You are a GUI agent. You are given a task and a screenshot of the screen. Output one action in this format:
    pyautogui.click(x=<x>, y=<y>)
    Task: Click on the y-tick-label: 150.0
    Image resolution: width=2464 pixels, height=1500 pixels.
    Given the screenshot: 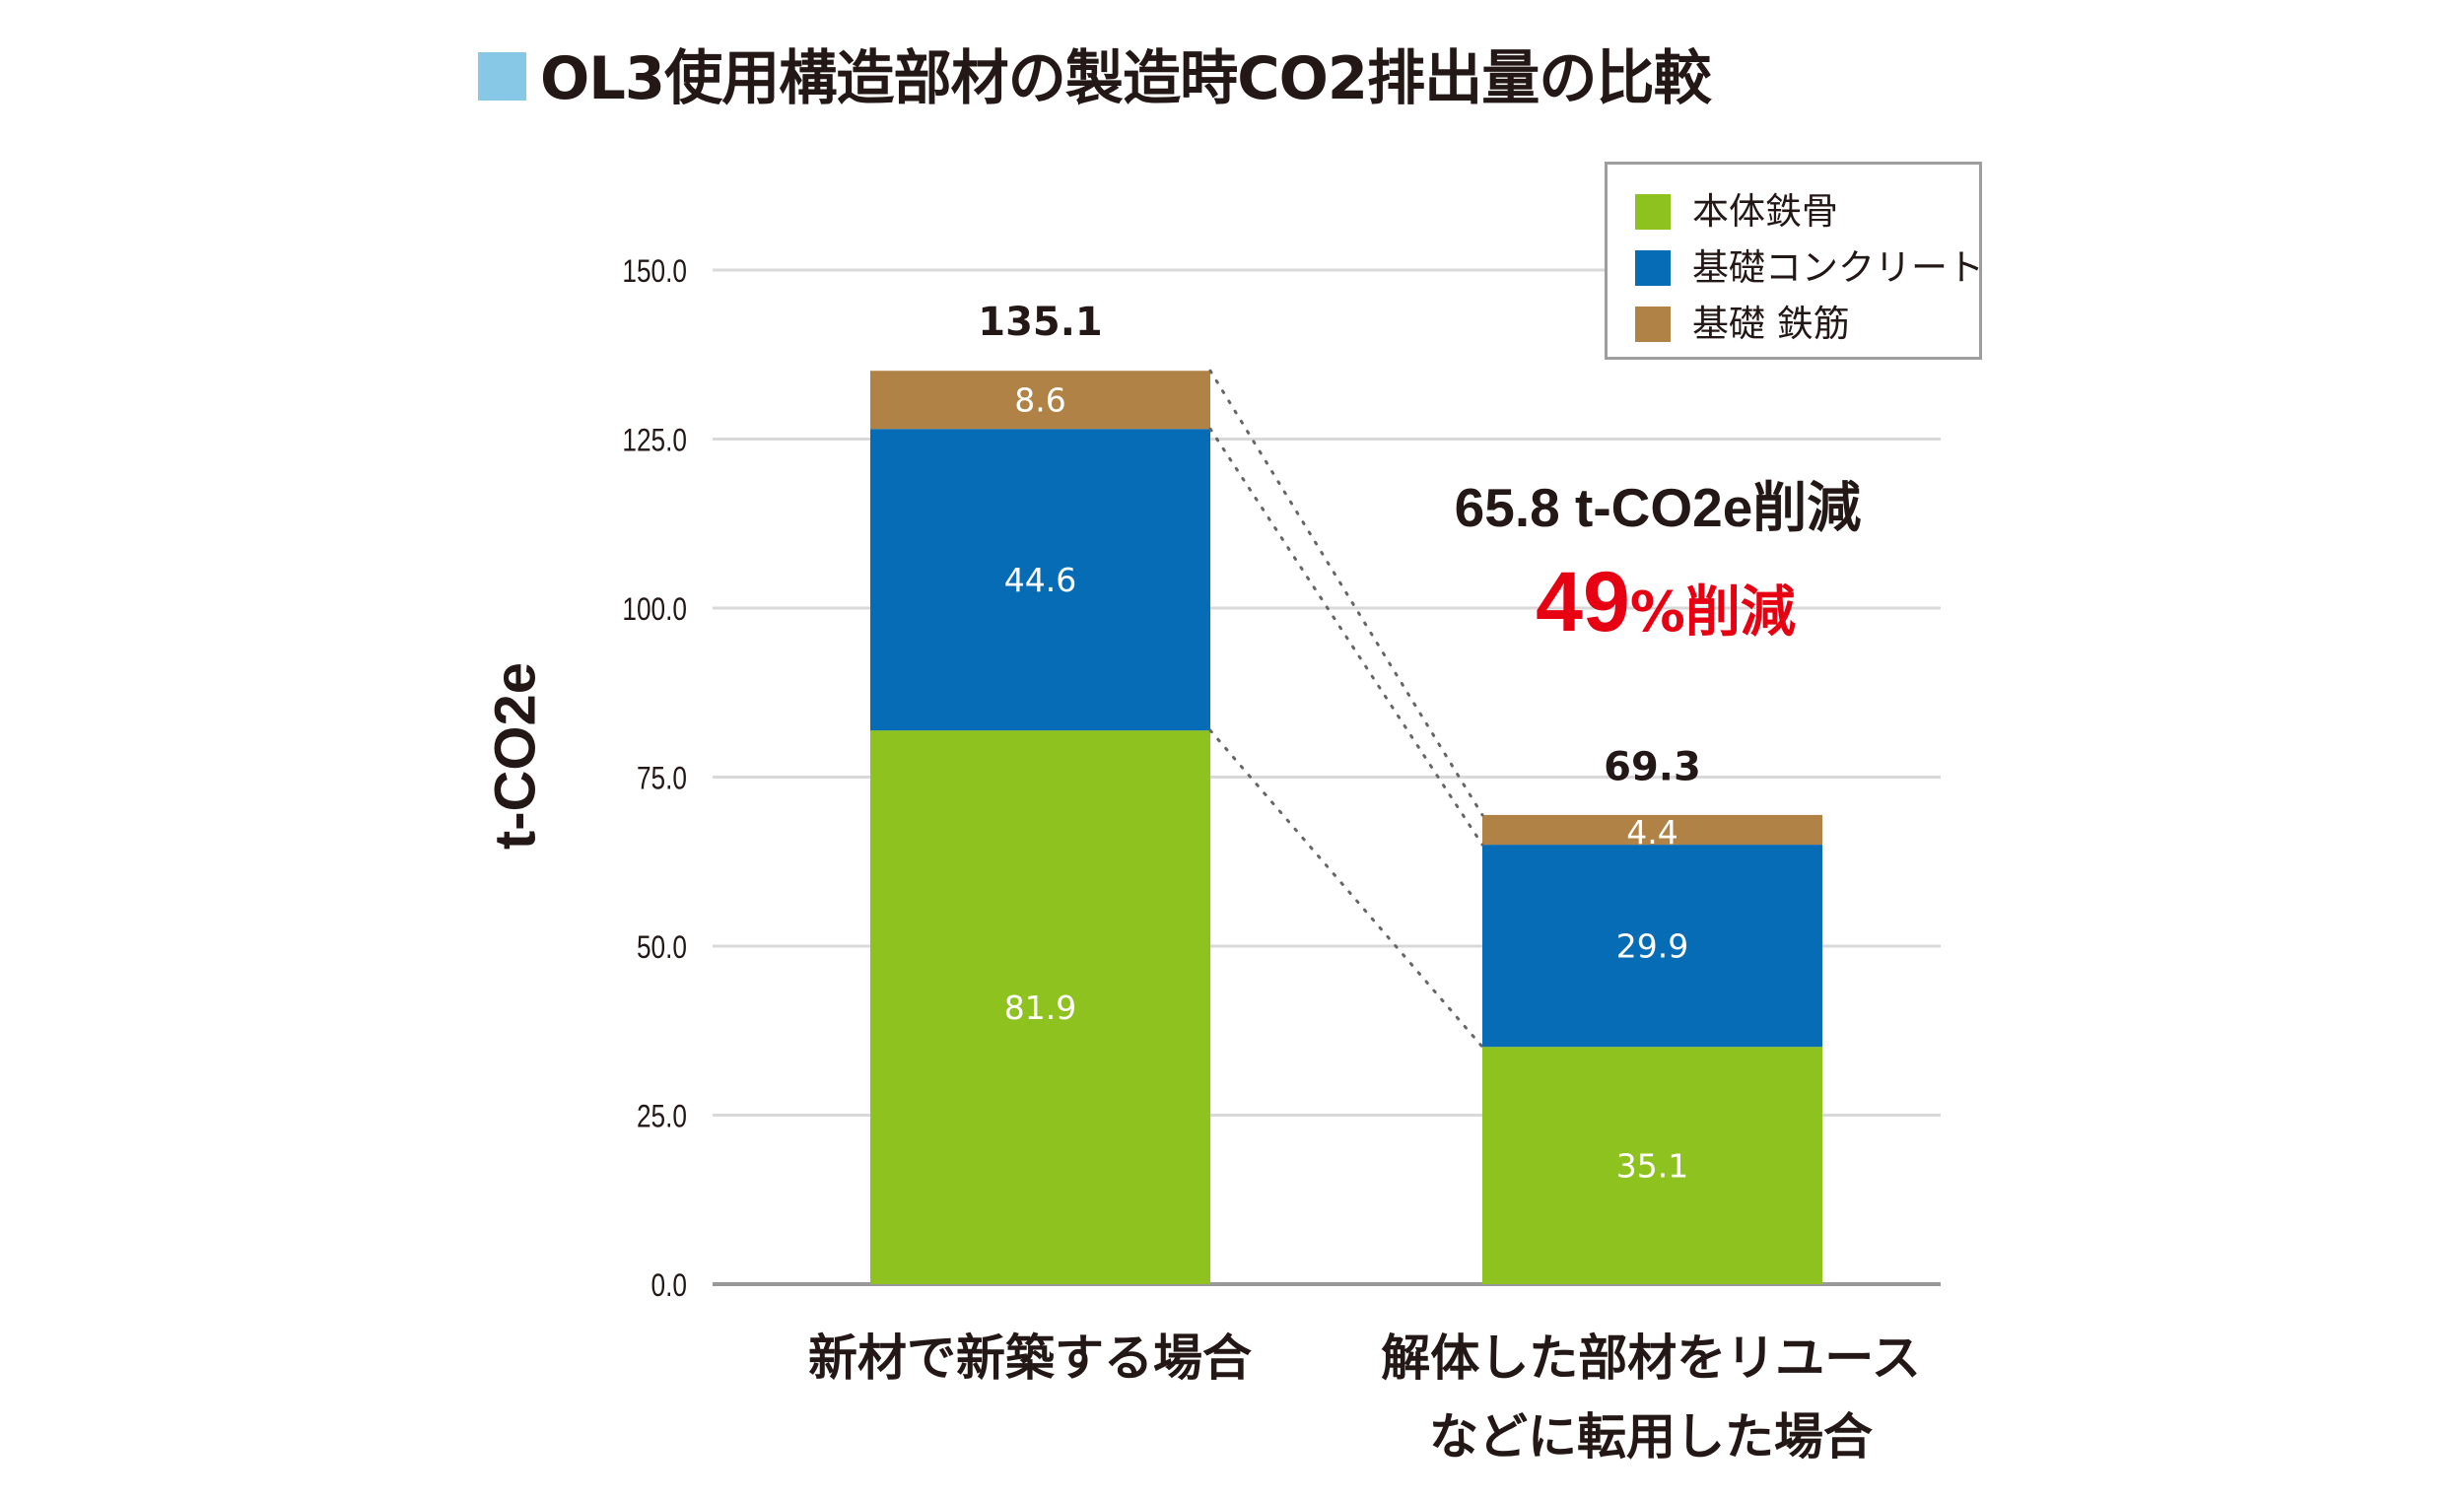 What is the action you would take?
    pyautogui.click(x=654, y=272)
    